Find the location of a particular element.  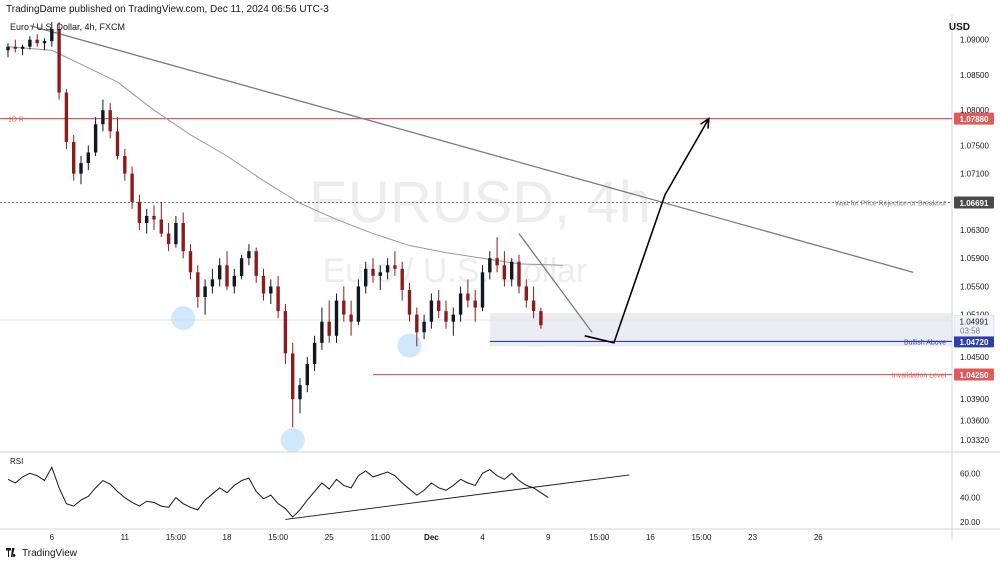

currency-label: USD is located at coordinates (959, 27).